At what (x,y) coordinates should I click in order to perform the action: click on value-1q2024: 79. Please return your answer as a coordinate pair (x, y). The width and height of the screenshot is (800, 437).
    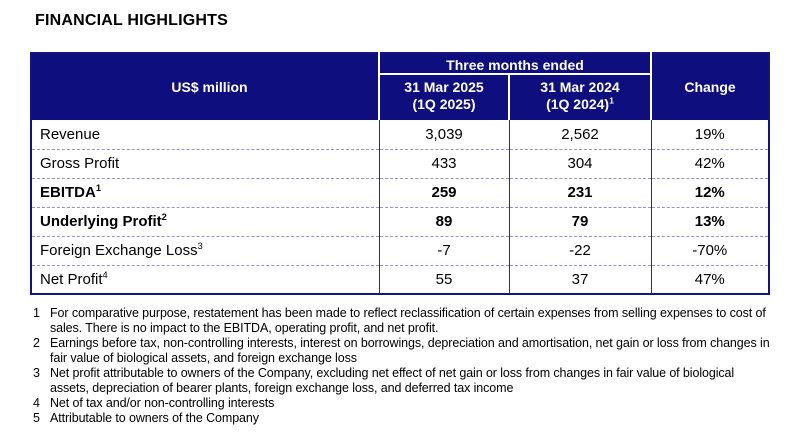
    Looking at the image, I should click on (579, 221).